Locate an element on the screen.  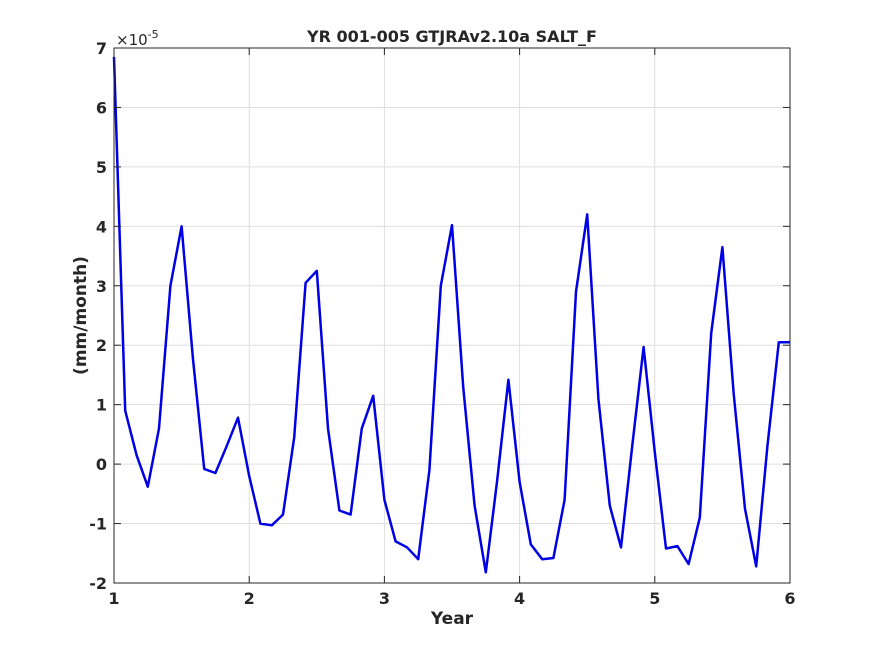
y-tick-label: -1 is located at coordinates (98, 524).